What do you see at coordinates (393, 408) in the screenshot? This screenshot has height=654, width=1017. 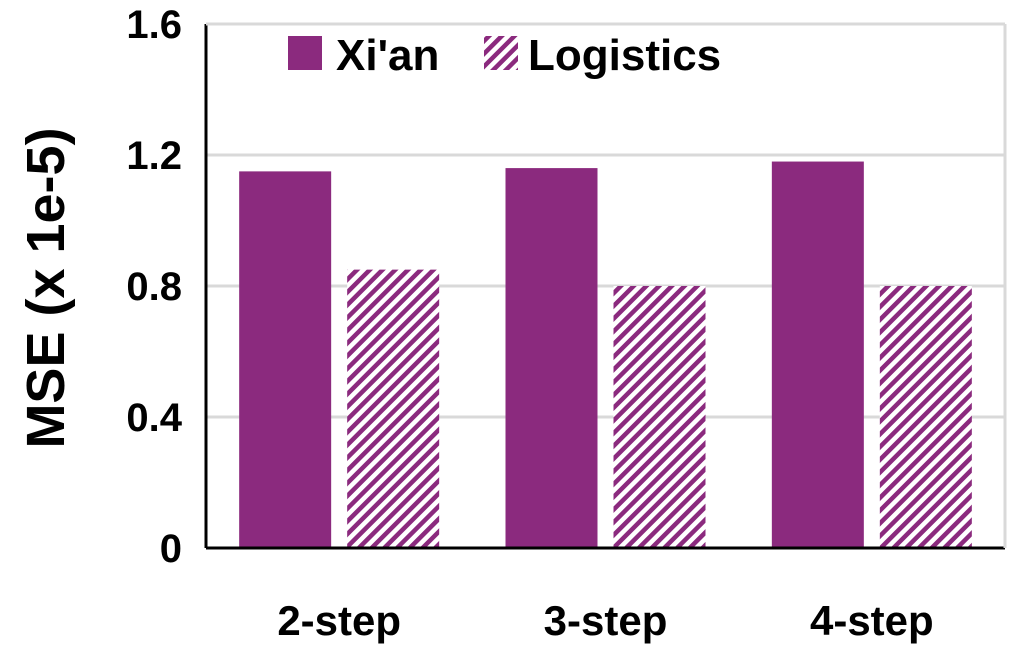 I see `bar-logistics-2-step` at bounding box center [393, 408].